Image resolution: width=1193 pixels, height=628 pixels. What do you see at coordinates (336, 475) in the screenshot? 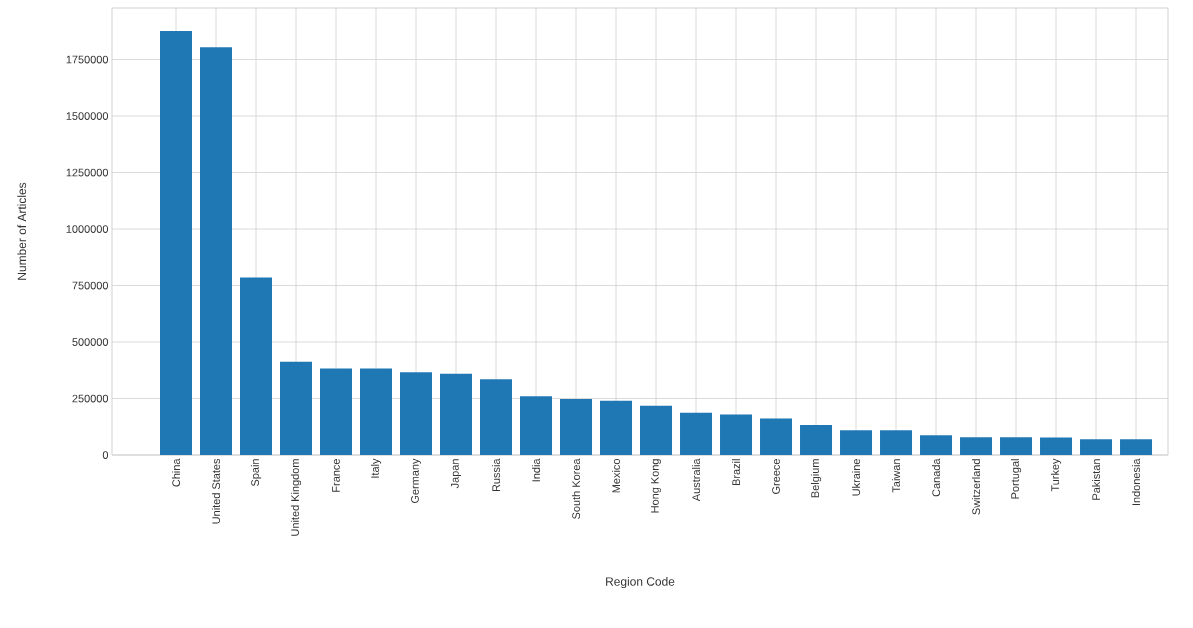
I see `x-tick-label: France` at bounding box center [336, 475].